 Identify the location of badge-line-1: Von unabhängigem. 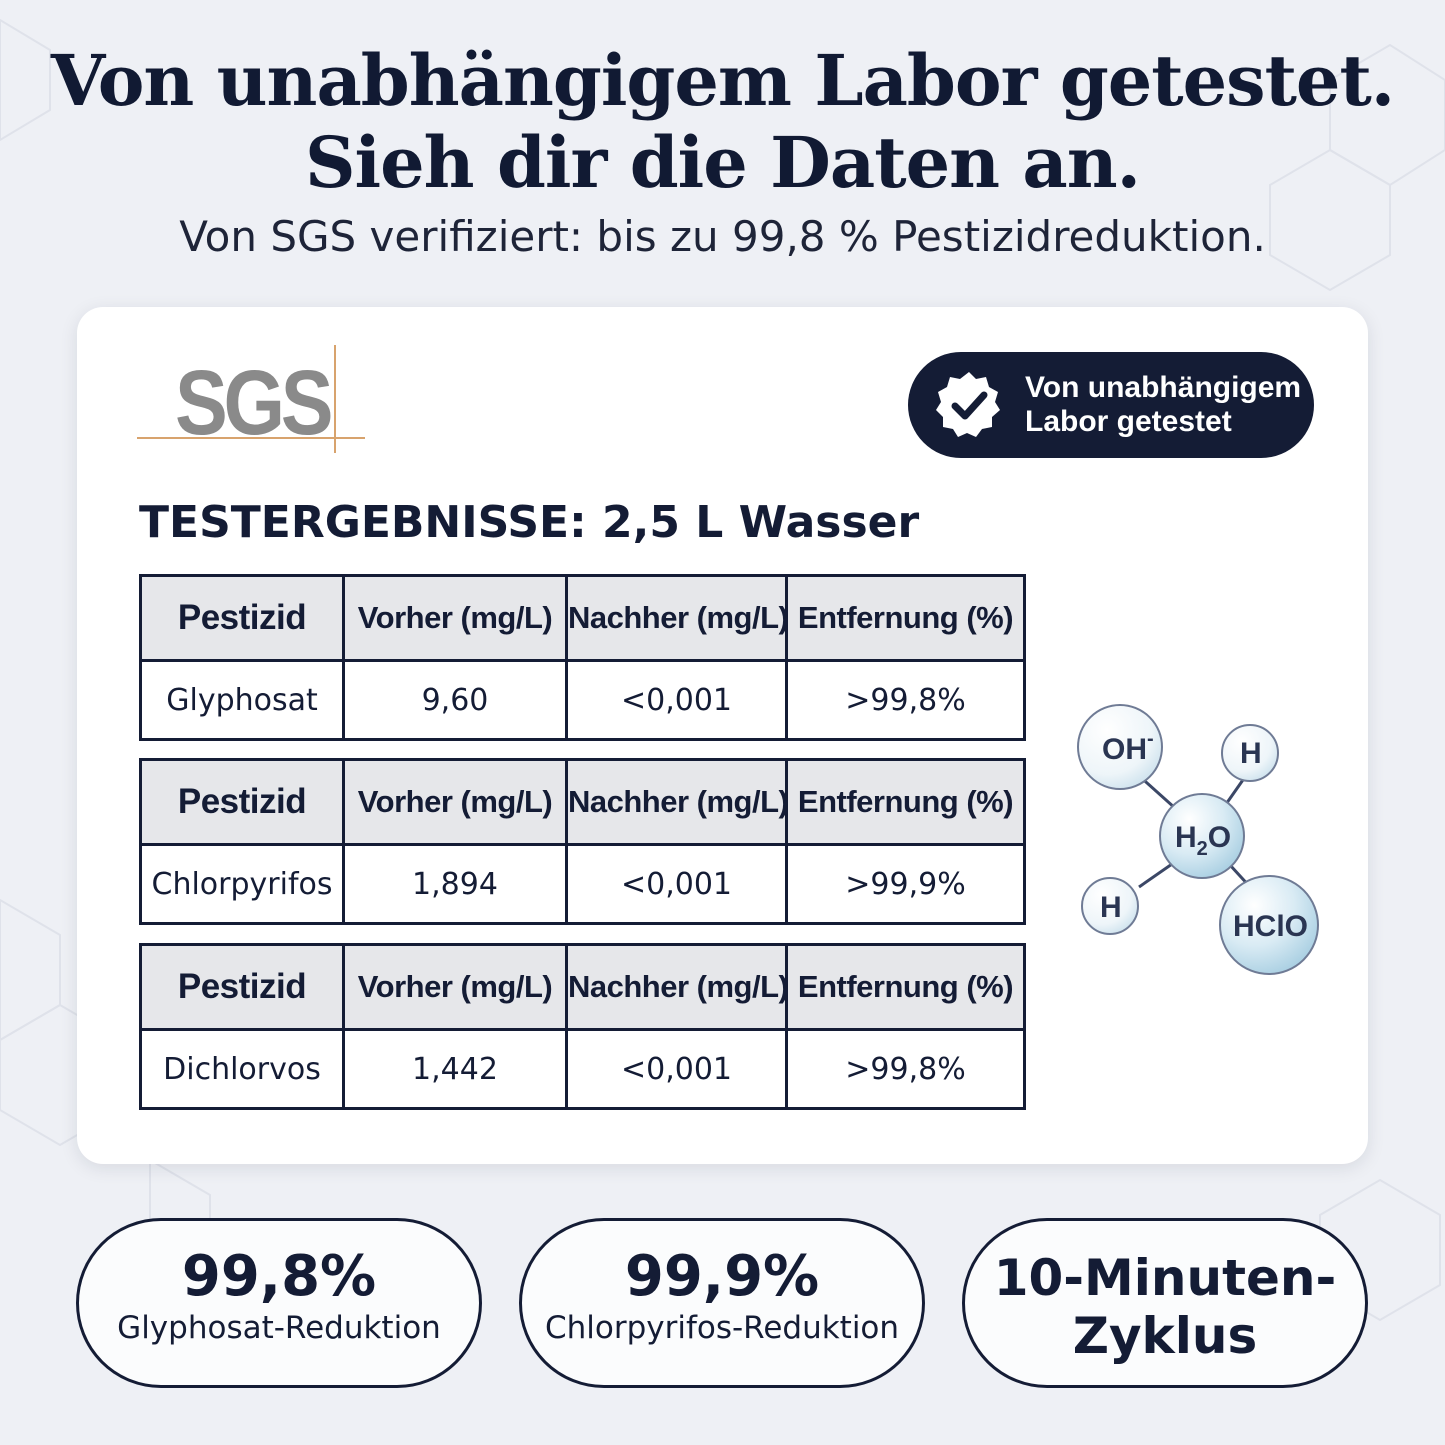
(1163, 387).